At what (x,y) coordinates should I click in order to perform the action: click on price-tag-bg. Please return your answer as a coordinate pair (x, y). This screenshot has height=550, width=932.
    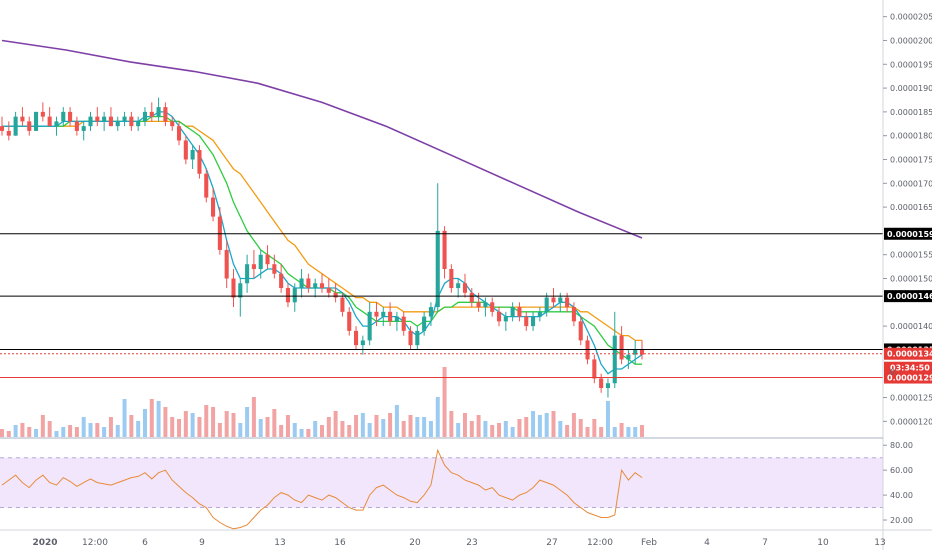
    Looking at the image, I should click on (908, 296).